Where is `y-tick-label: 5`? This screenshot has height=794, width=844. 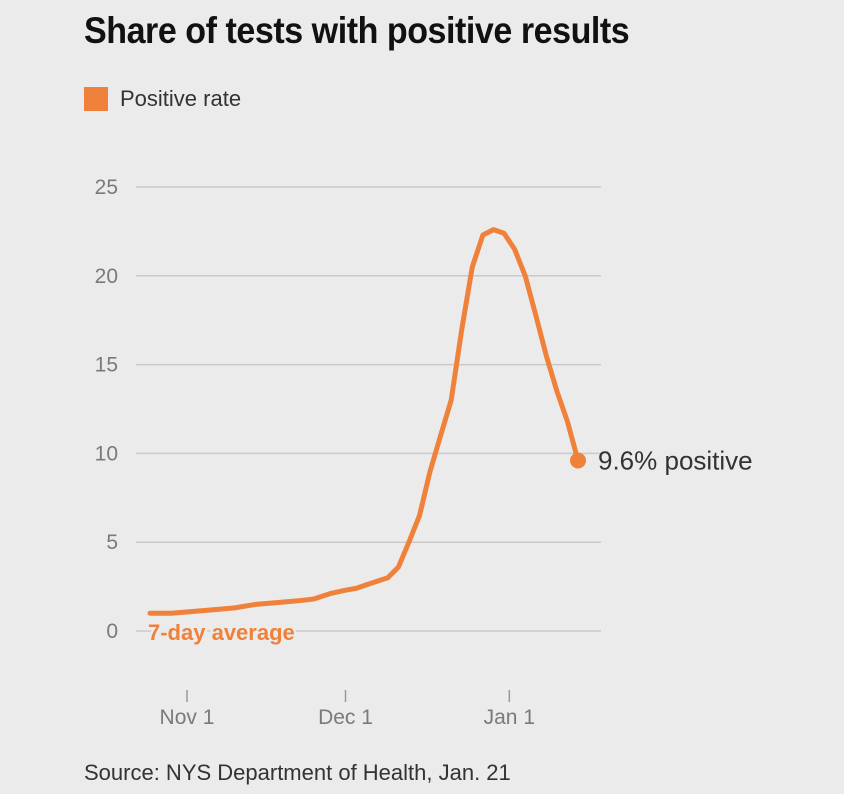 y-tick-label: 5 is located at coordinates (112, 542).